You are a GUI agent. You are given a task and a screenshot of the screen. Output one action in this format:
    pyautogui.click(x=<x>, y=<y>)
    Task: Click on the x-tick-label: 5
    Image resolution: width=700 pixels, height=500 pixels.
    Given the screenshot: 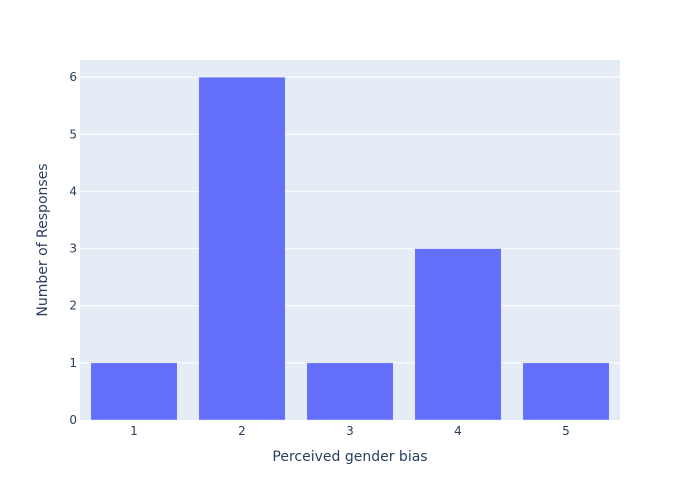 What is the action you would take?
    pyautogui.click(x=566, y=431)
    